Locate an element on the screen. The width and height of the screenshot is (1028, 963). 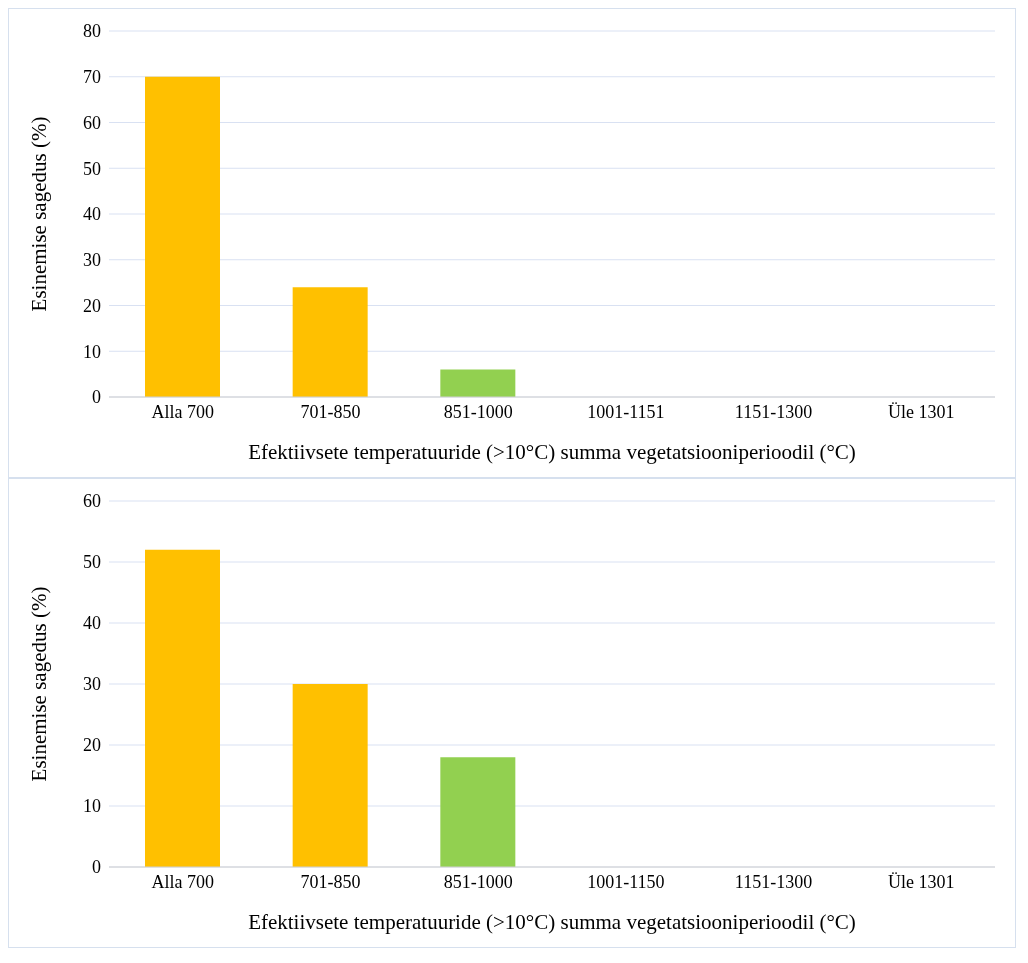
x-tick-label: 1001-1150 is located at coordinates (626, 881).